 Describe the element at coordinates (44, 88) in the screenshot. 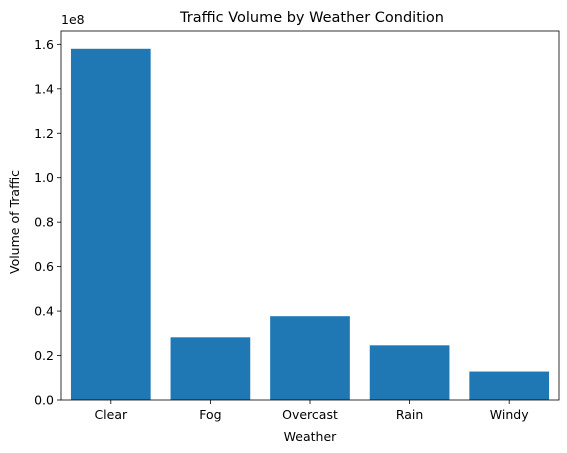

I see `y-tick-label-7: 1.4` at that location.